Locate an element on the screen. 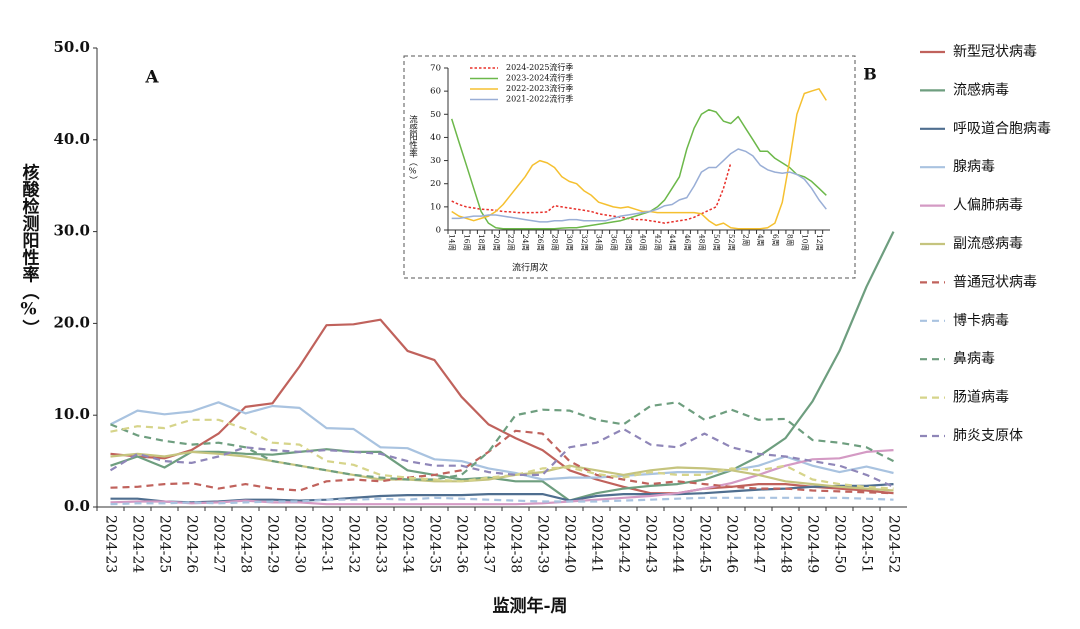 This screenshot has height=629, width=1080. x-axis-label: 监测年-周 is located at coordinates (529, 606).